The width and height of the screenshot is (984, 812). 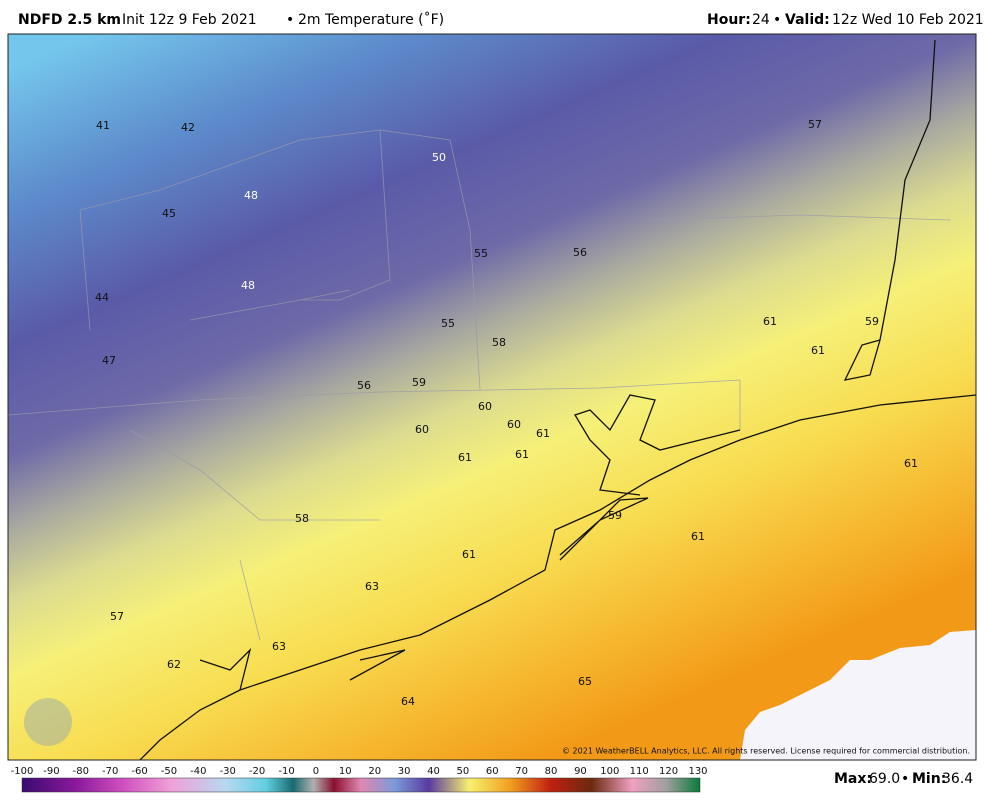 I want to click on colorbar-tick-label: 40, so click(x=433, y=771).